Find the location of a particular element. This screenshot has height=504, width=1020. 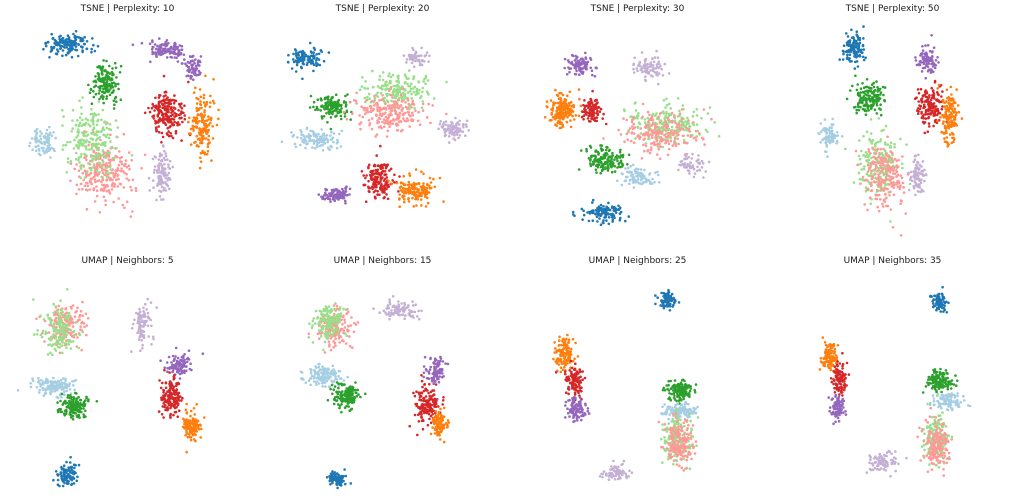

panel-title: TSNE | Perplexity: 20 is located at coordinates (382, 9).